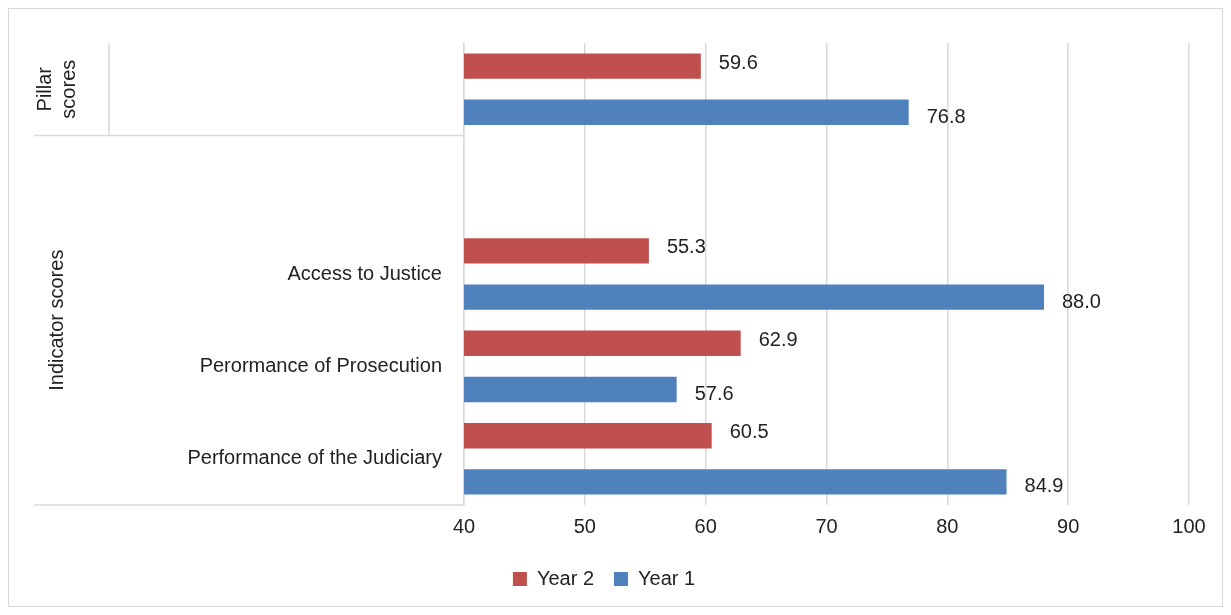 This screenshot has width=1231, height=615. What do you see at coordinates (714, 393) in the screenshot?
I see `data-label: 57.6` at bounding box center [714, 393].